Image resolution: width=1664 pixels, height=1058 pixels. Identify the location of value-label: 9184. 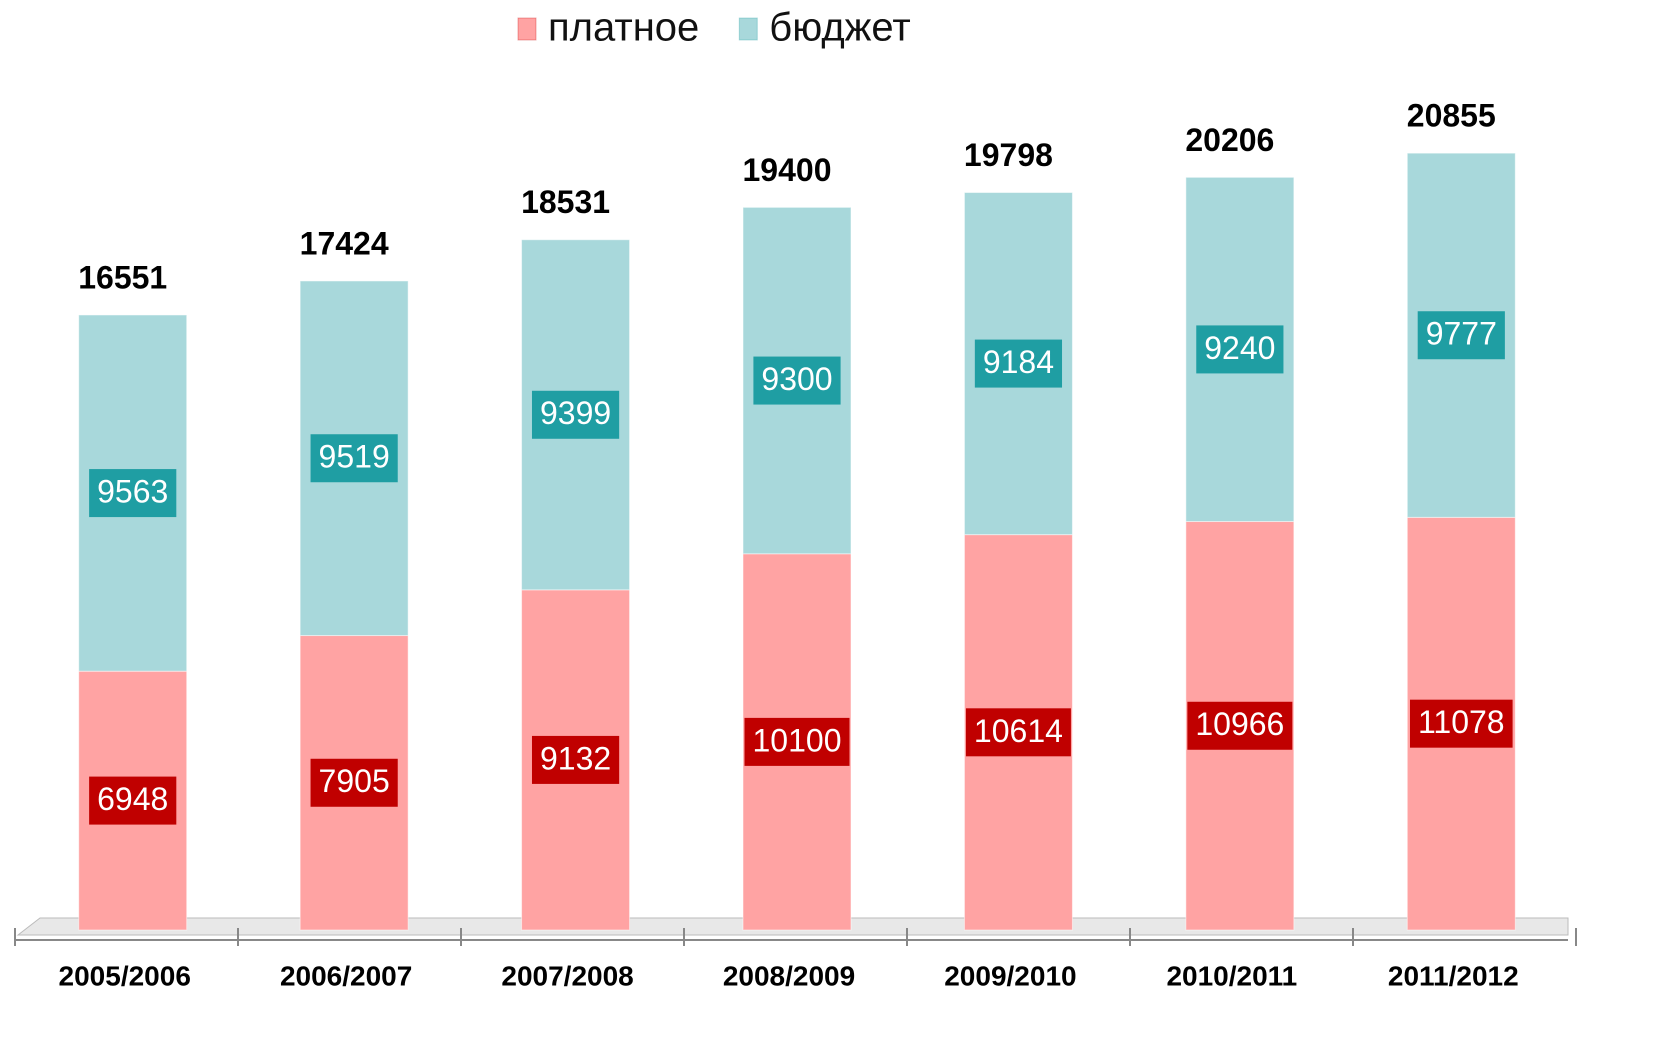
(1018, 362).